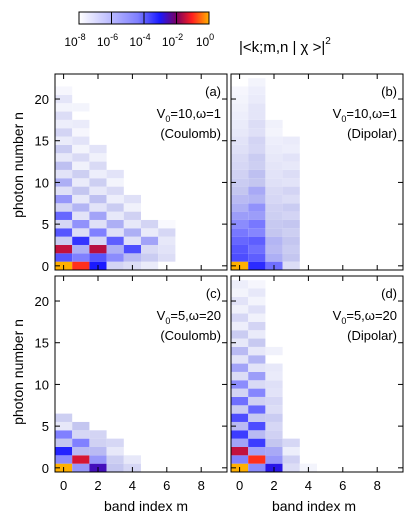  I want to click on y-tick-label: 20, so click(42, 301).